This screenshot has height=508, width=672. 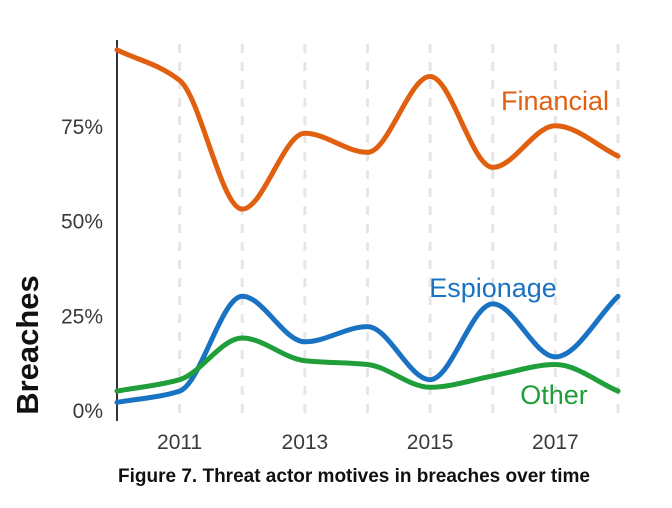 What do you see at coordinates (179, 442) in the screenshot?
I see `x-tick-label: 2011` at bounding box center [179, 442].